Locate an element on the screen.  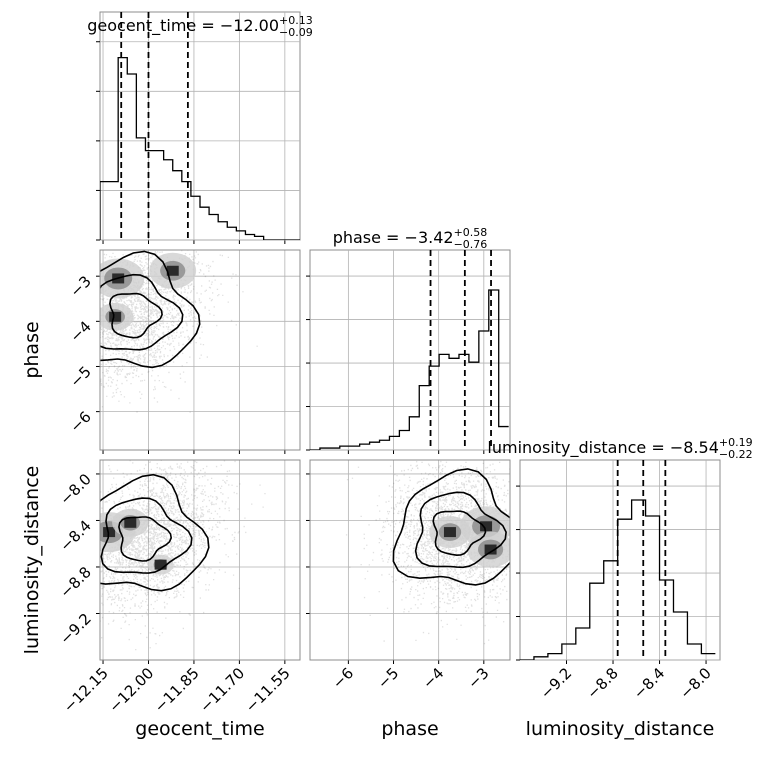
panel-luminosity_distance_vs_phase is located at coordinates (408, 561).